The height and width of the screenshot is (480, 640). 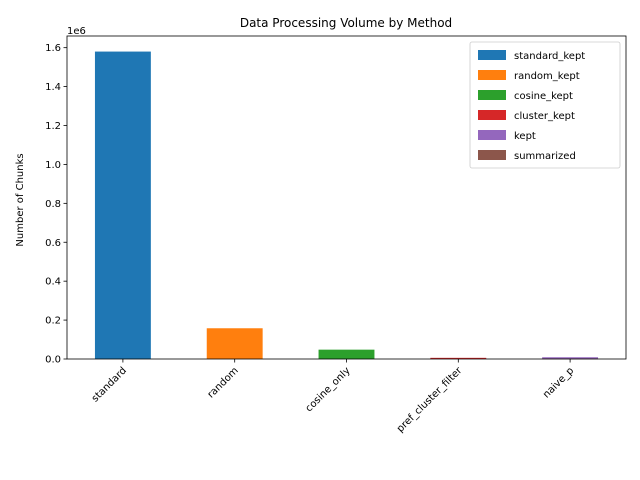 What do you see at coordinates (492, 115) in the screenshot?
I see `legend-swatch-cluster_kept` at bounding box center [492, 115].